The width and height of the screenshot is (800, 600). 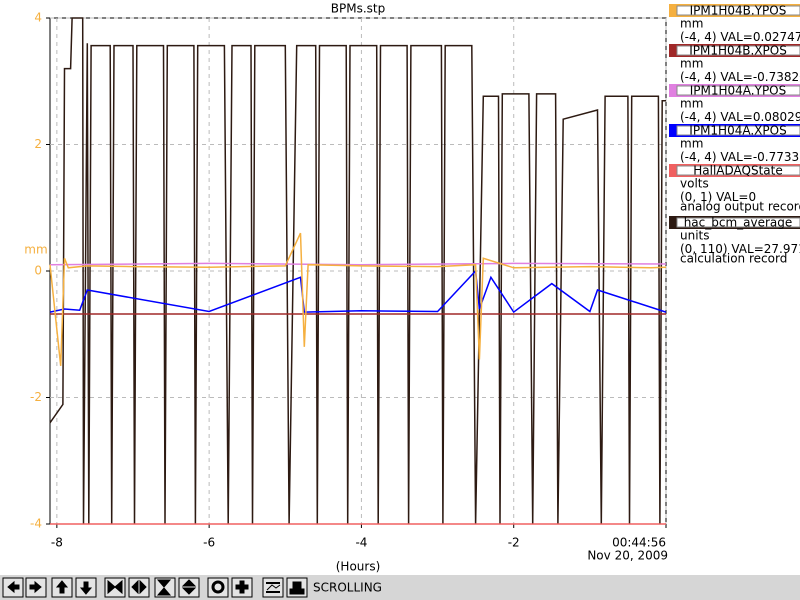 I want to click on y-axis-label: mm, so click(x=35, y=250).